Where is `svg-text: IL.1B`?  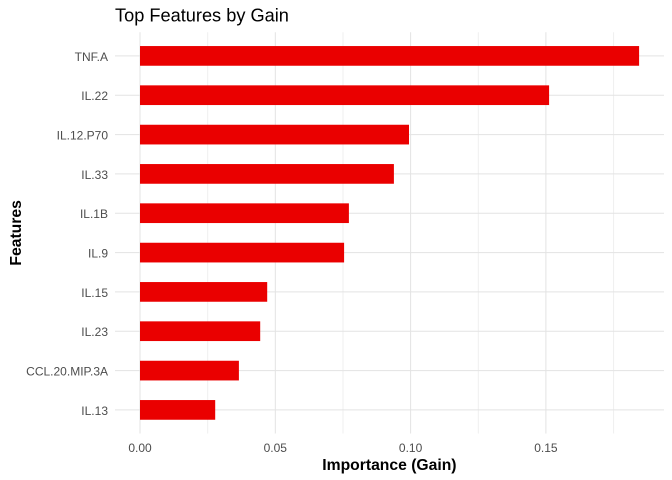 svg-text: IL.1B is located at coordinates (94, 214).